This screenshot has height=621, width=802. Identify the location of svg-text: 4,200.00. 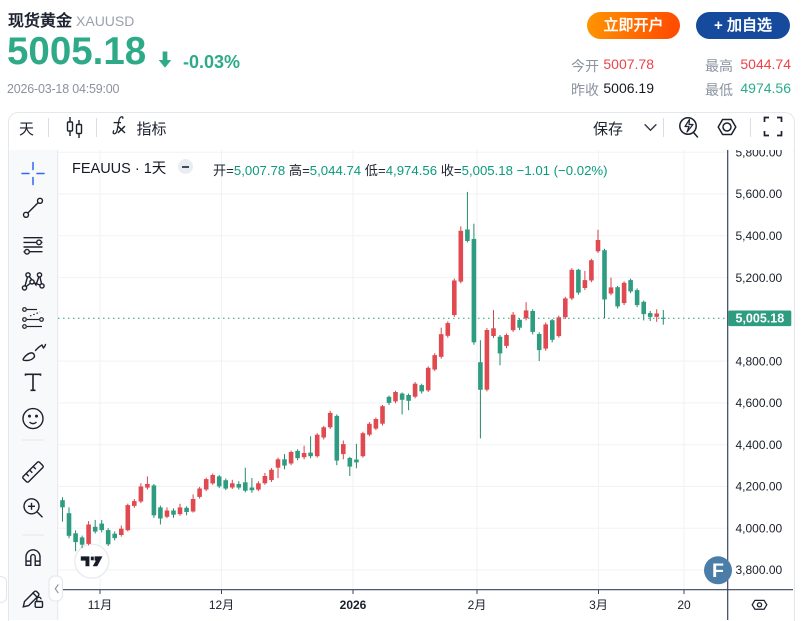
(759, 487).